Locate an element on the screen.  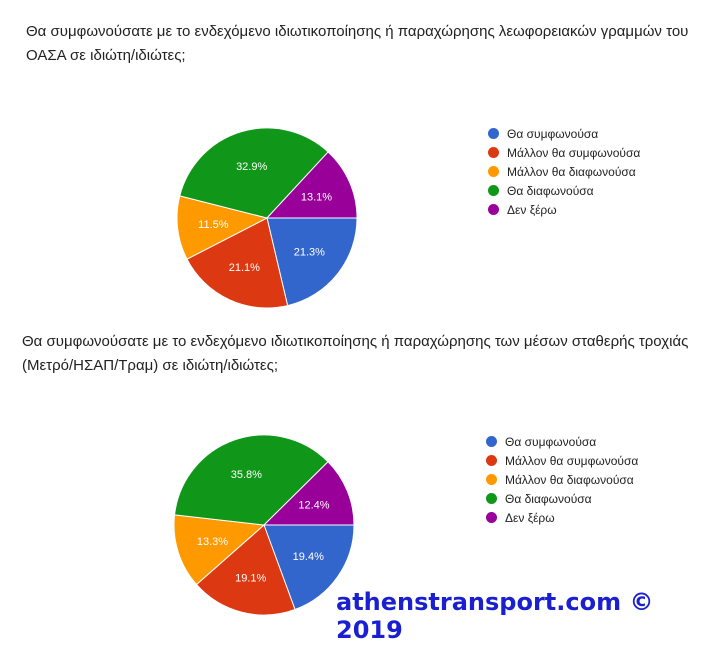
watermark: athenstransport.com © 2019 is located at coordinates (495, 616).